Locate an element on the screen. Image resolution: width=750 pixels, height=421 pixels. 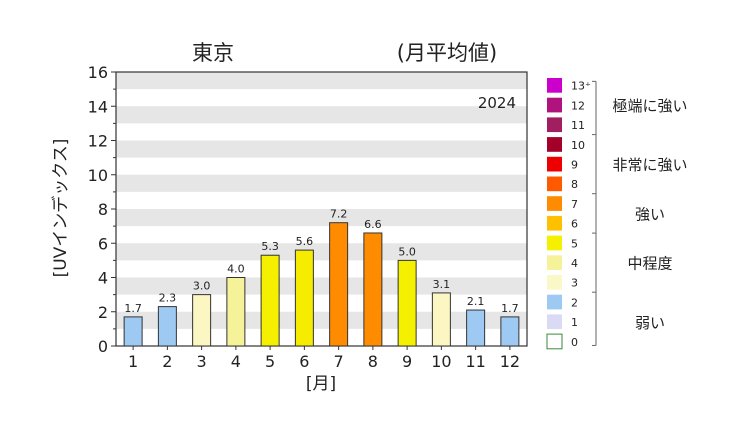
x-tick-label: 5 is located at coordinates (270, 361).